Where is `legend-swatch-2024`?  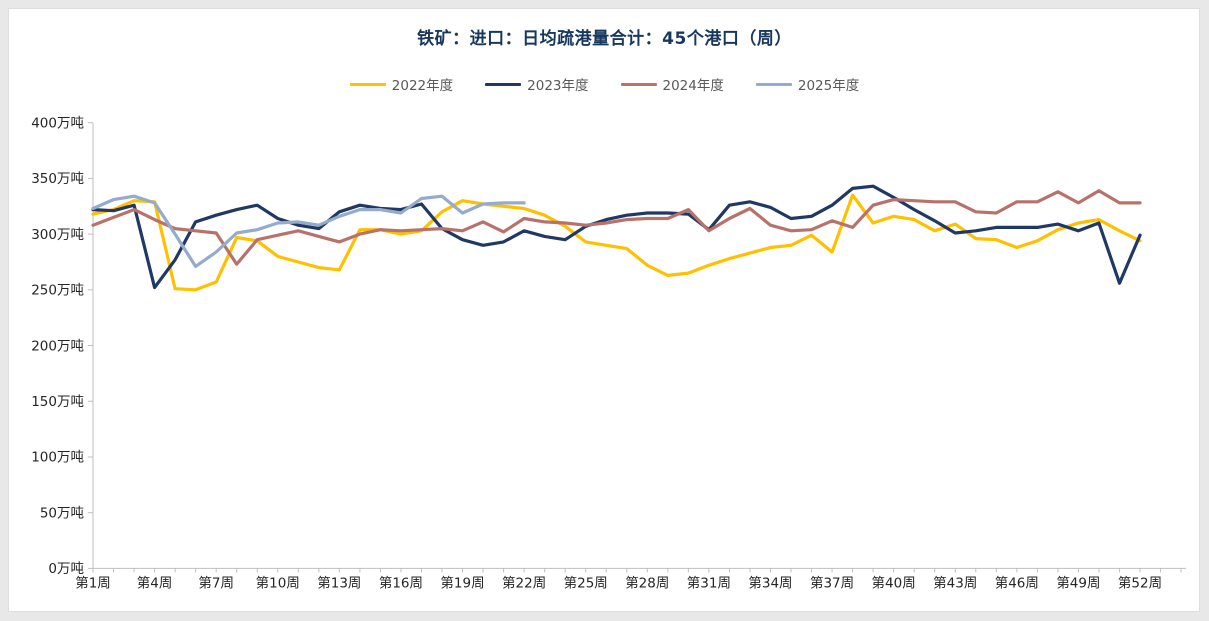 legend-swatch-2024 is located at coordinates (638, 84).